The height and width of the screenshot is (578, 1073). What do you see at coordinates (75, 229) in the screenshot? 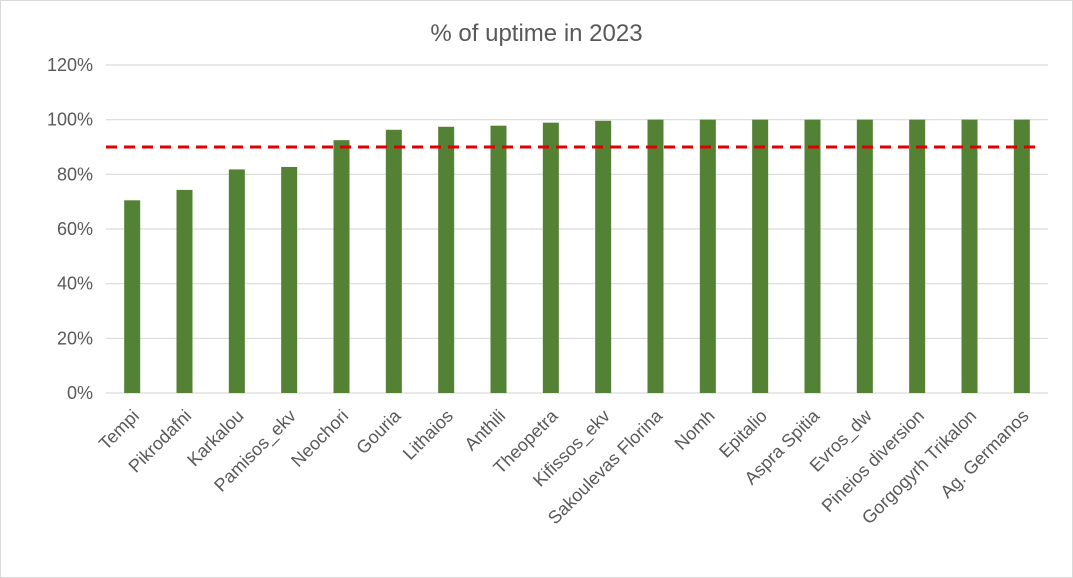
I see `y-tick-label: 60%` at bounding box center [75, 229].